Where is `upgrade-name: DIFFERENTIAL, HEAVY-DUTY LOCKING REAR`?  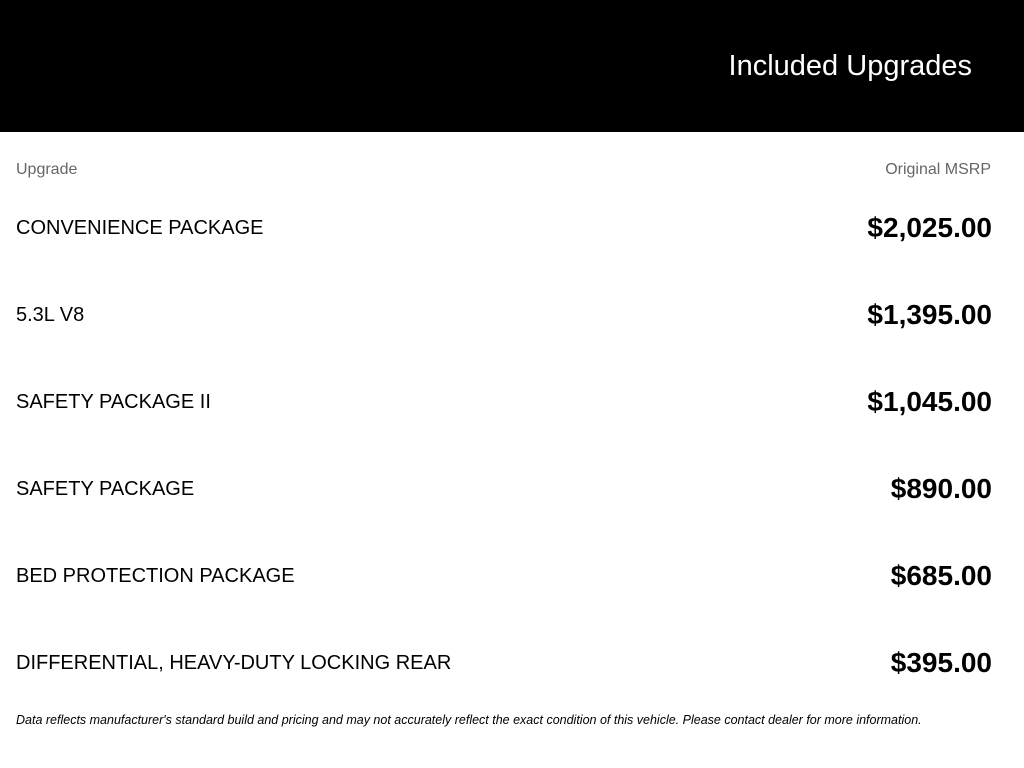 upgrade-name: DIFFERENTIAL, HEAVY-DUTY LOCKING REAR is located at coordinates (234, 662).